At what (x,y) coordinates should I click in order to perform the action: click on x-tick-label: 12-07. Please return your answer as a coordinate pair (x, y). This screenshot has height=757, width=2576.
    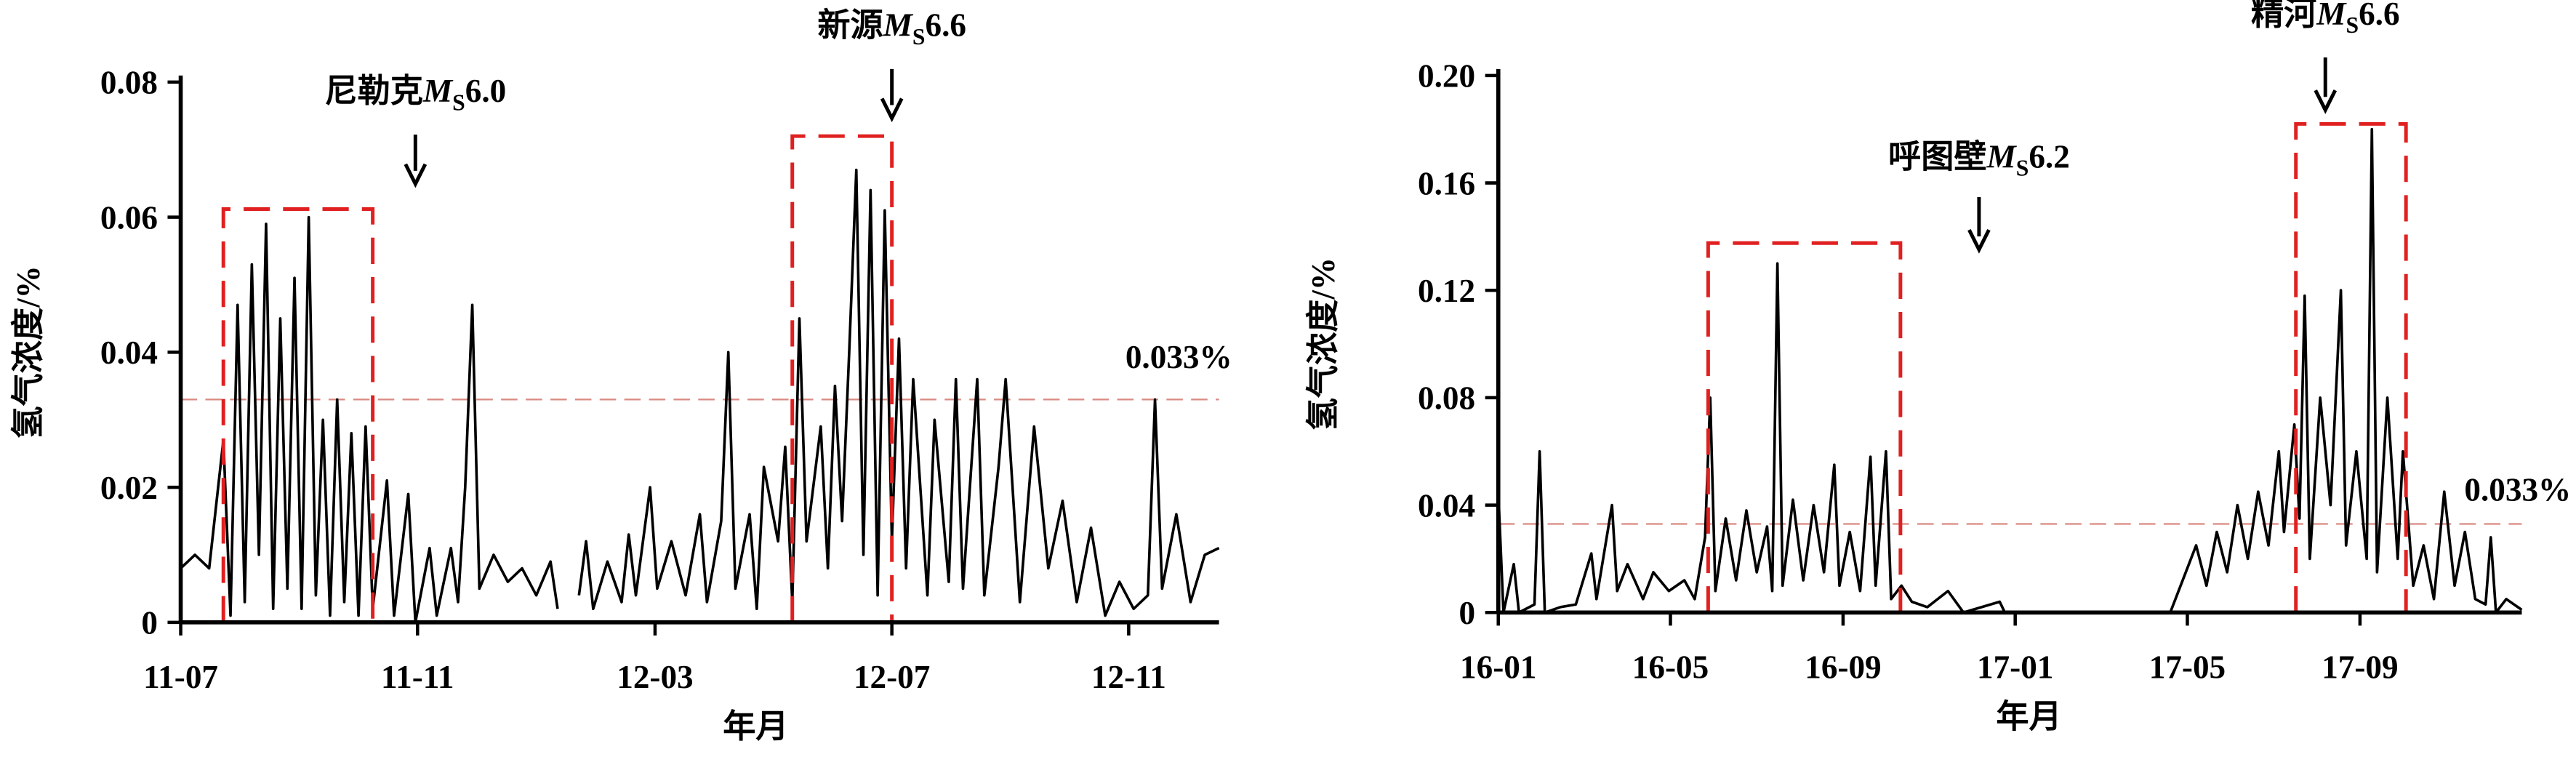
    Looking at the image, I should click on (892, 677).